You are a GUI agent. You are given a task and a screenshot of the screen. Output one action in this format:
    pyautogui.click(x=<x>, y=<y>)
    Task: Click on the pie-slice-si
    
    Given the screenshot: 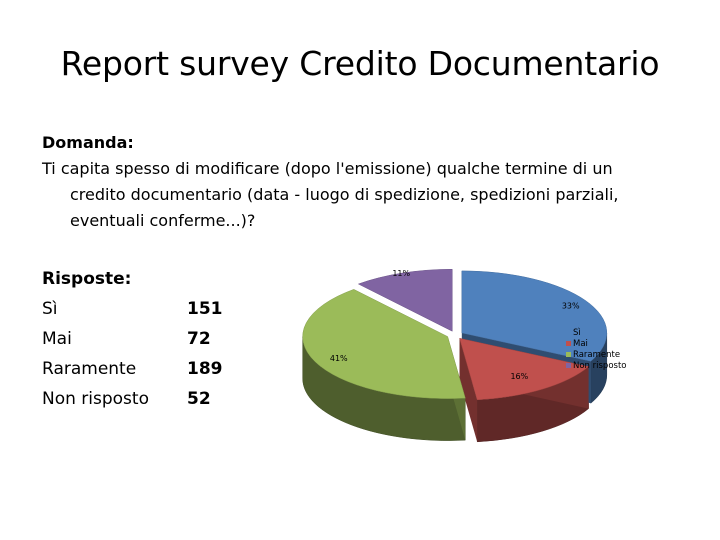 What is the action you would take?
    pyautogui.click(x=534, y=316)
    